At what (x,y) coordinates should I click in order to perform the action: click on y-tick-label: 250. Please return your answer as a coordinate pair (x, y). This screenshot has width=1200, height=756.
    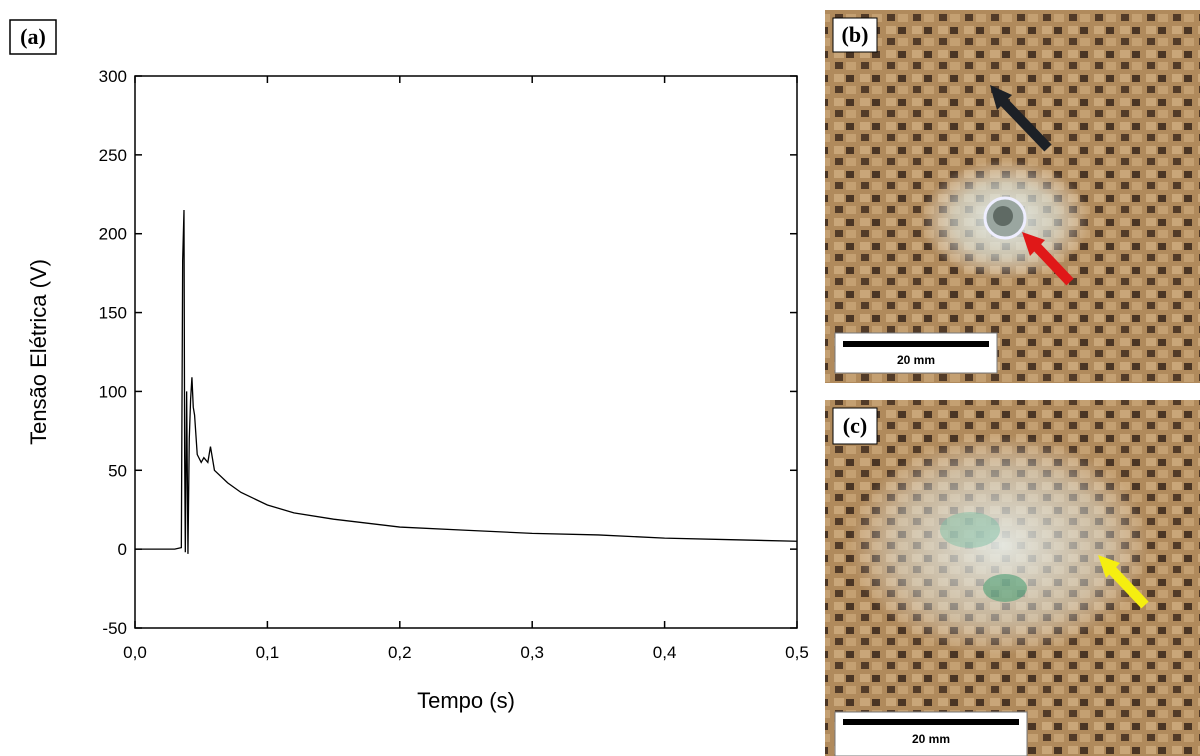
    Looking at the image, I should click on (113, 155).